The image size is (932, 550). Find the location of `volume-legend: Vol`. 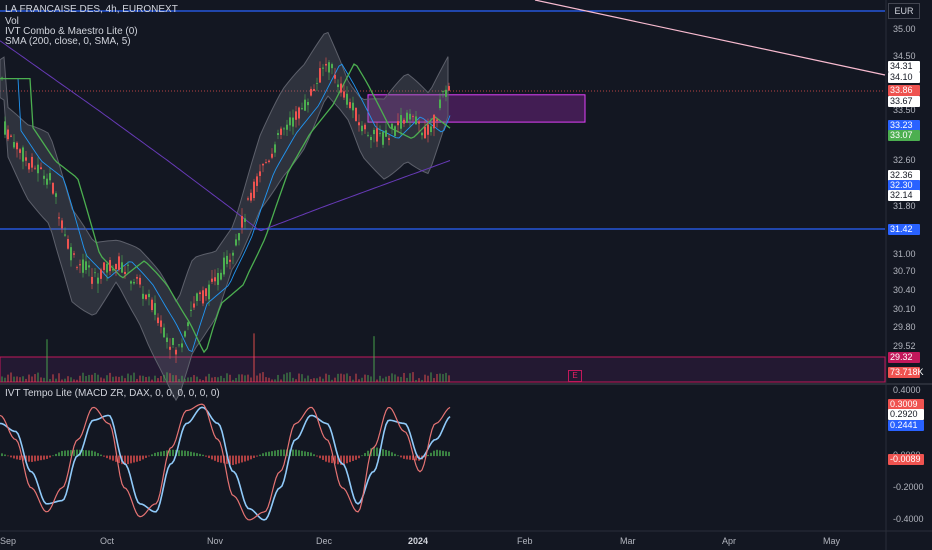

volume-legend: Vol is located at coordinates (12, 21).